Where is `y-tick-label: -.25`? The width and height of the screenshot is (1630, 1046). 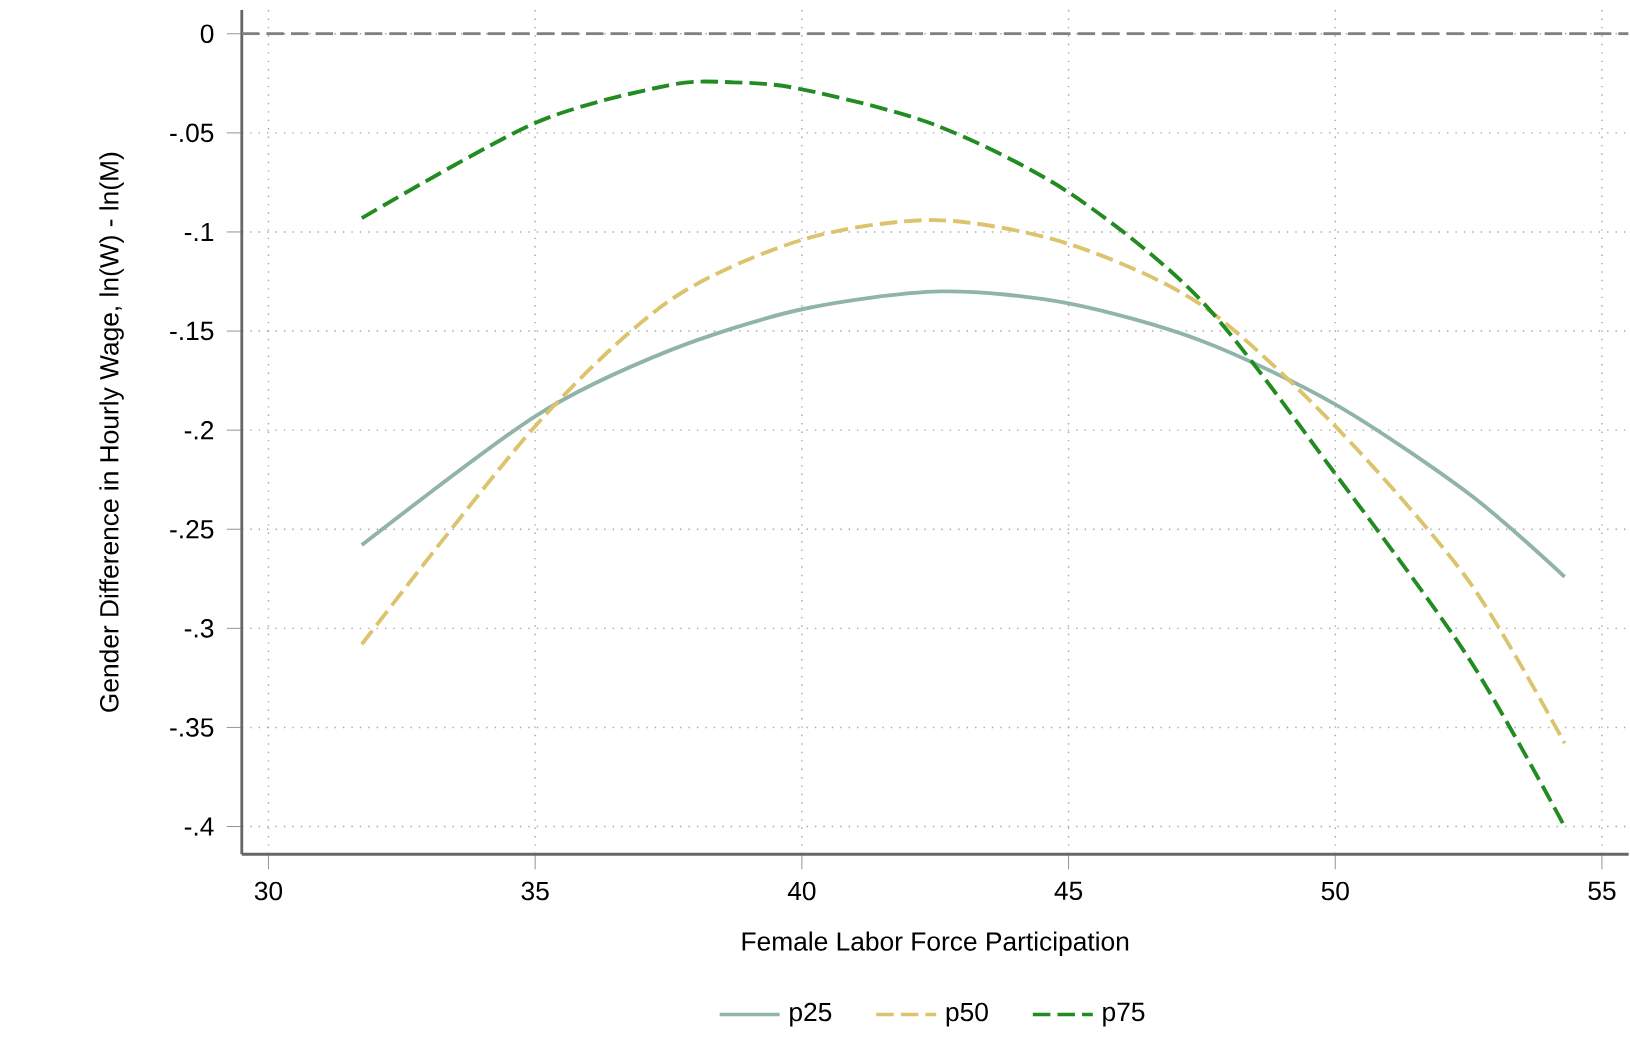 y-tick-label: -.25 is located at coordinates (192, 529).